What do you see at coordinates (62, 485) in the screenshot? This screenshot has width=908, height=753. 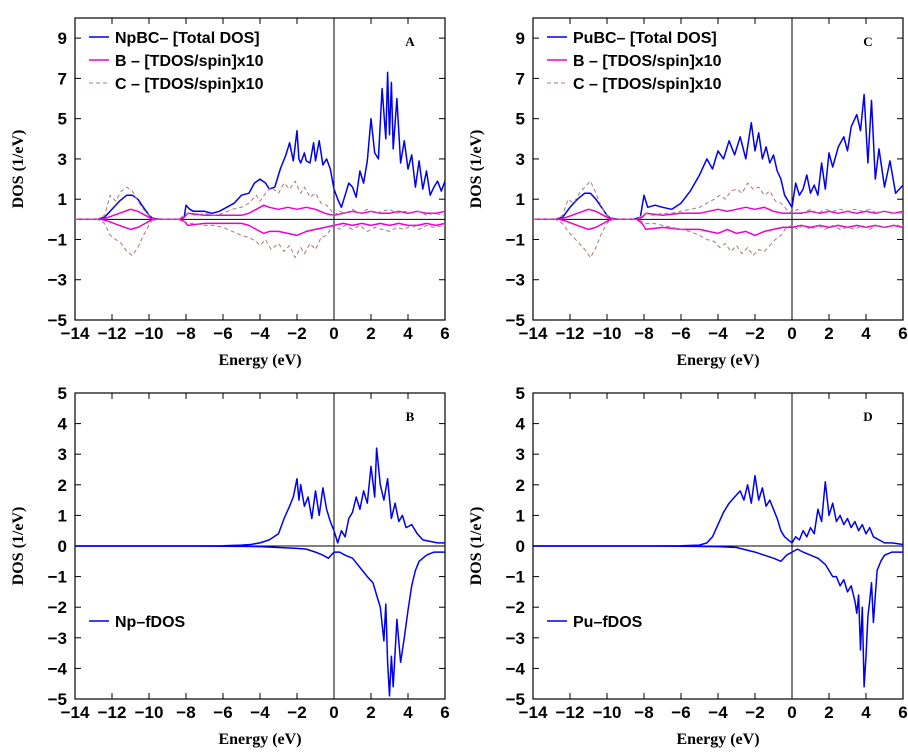 I see `y-tick-label: 2` at bounding box center [62, 485].